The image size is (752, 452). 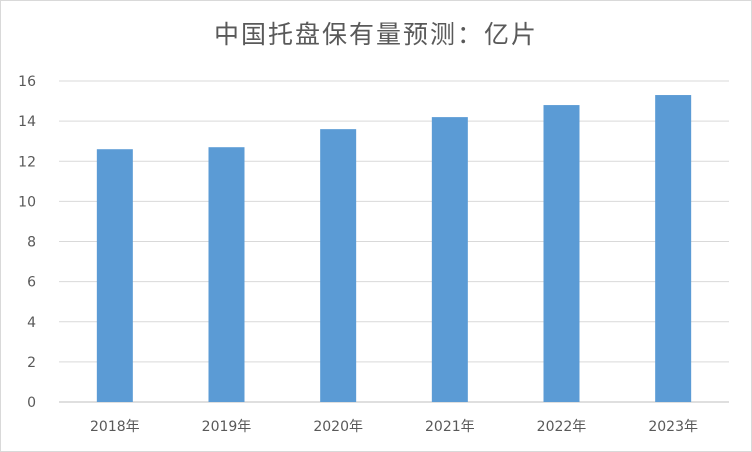 I want to click on x-tick-label: 2019年, so click(x=227, y=427).